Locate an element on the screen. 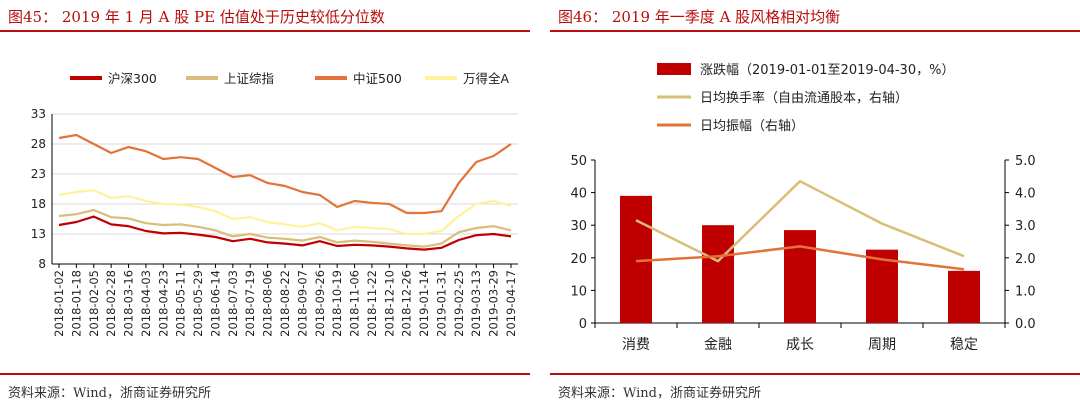 This screenshot has width=1080, height=419. right-tick-label-3: 3.0 is located at coordinates (1025, 226).